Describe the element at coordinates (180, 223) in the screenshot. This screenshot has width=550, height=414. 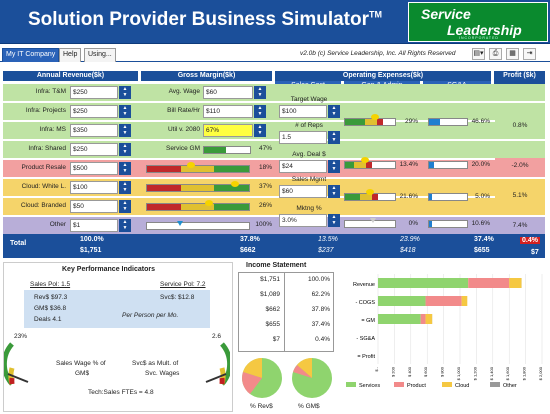
I see `gm-marker` at that location.